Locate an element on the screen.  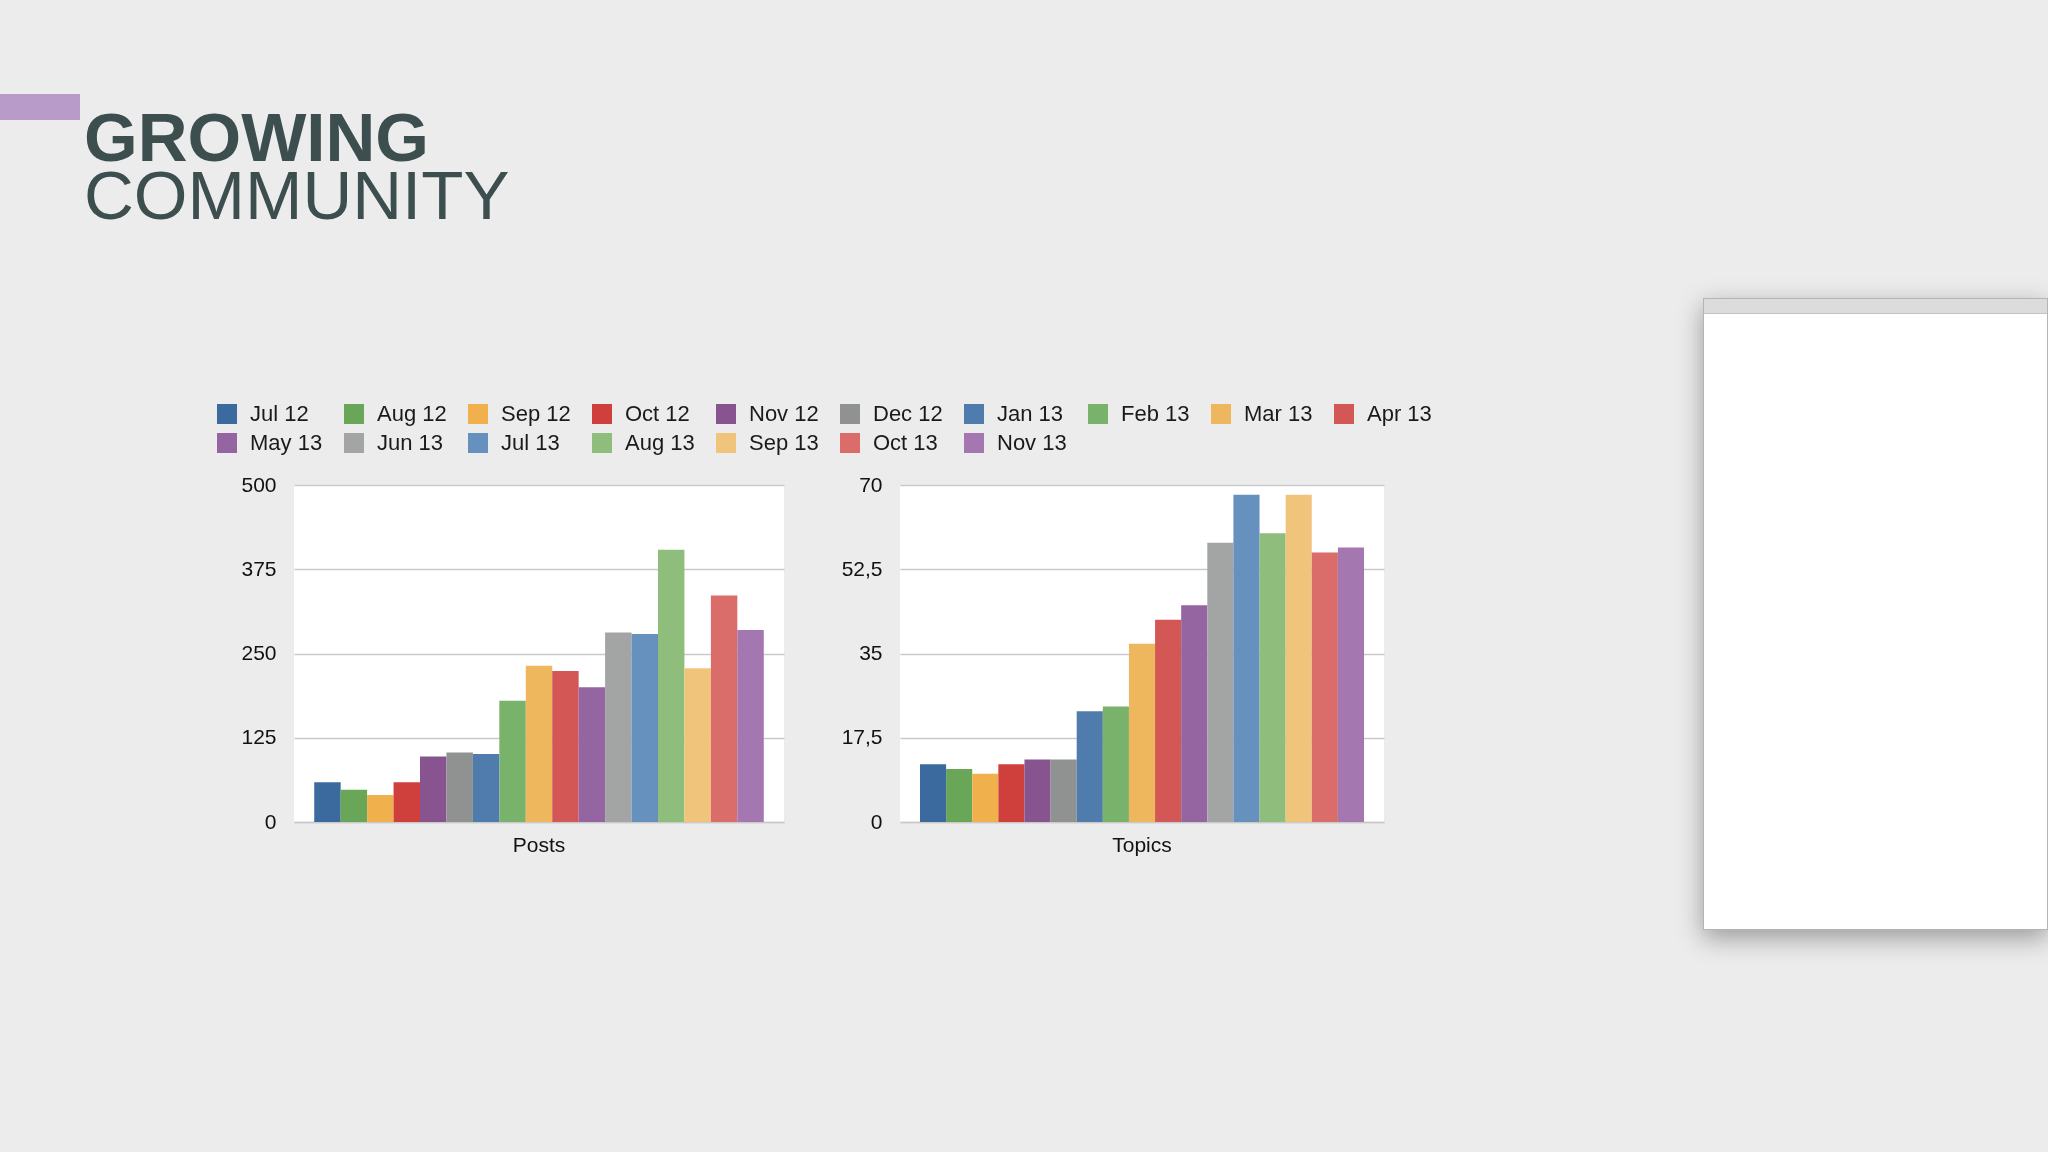
legend-label: Jul 13 is located at coordinates (530, 442).